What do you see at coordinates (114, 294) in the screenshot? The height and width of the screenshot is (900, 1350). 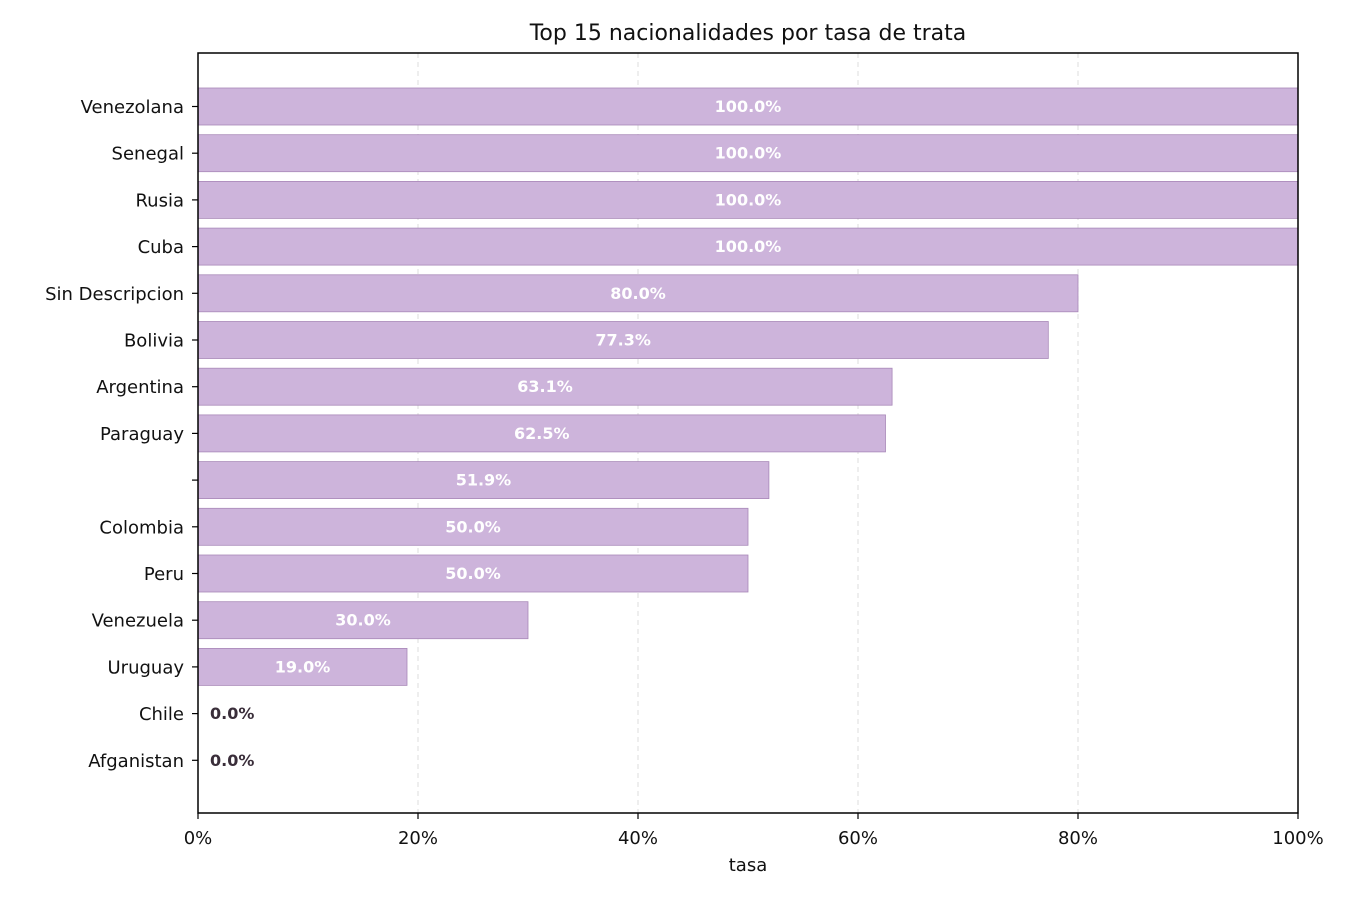 I see `y-tick-label: Sin Descripcion` at bounding box center [114, 294].